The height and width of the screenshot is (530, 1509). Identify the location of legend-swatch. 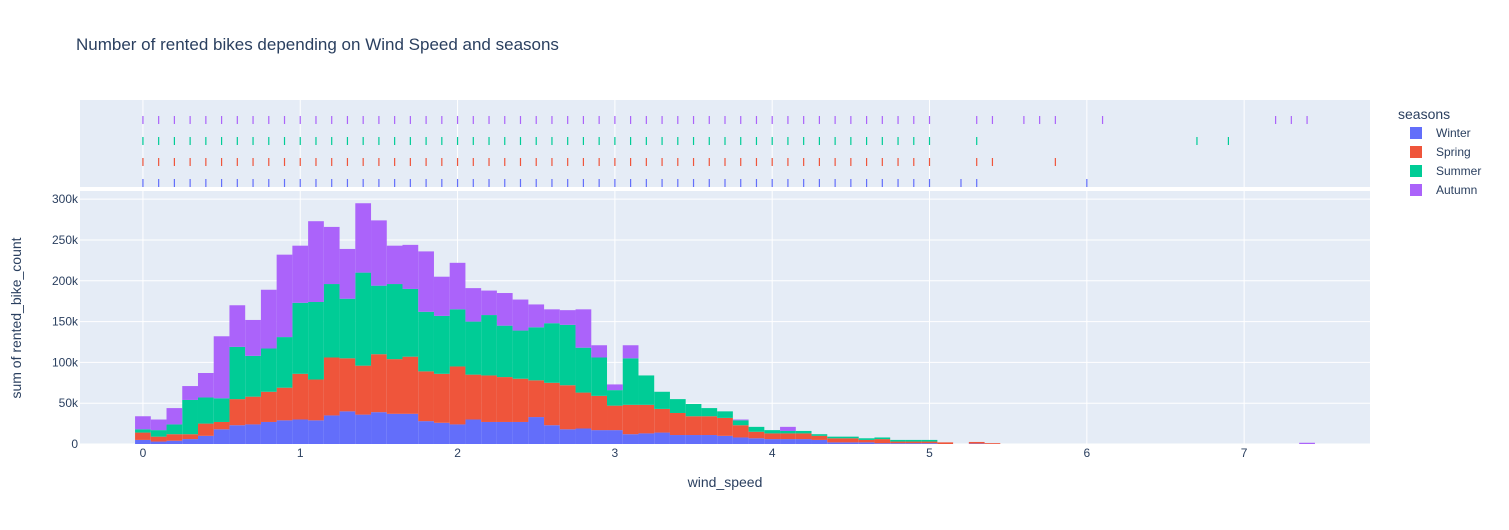
(1416, 133).